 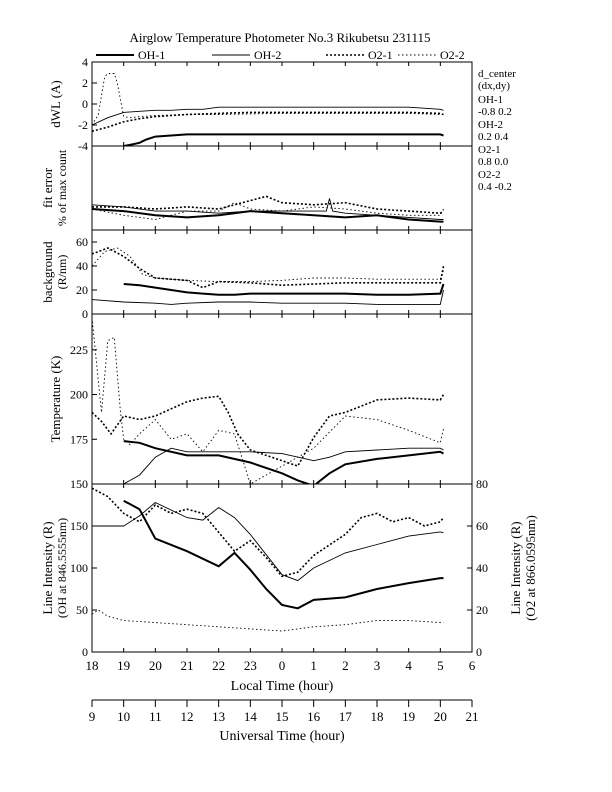 I want to click on x-tick-label-local: 1, so click(x=313, y=665).